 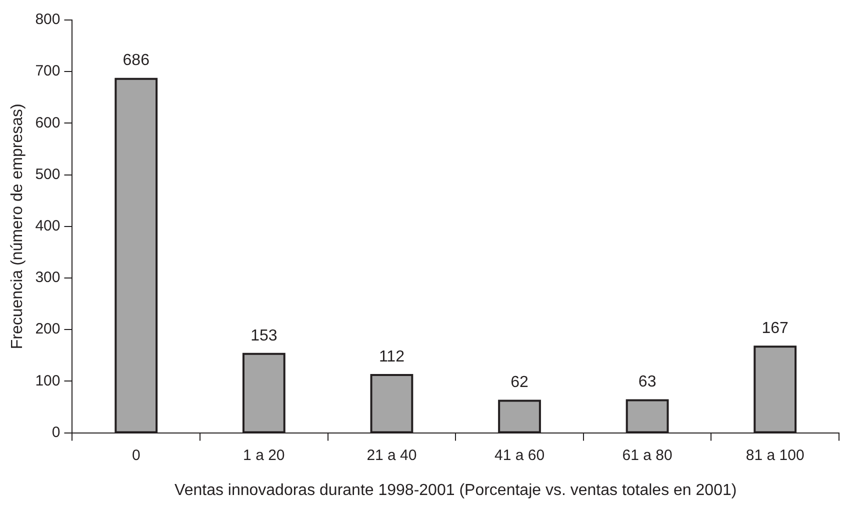 I want to click on data-label: 167, so click(x=775, y=329).